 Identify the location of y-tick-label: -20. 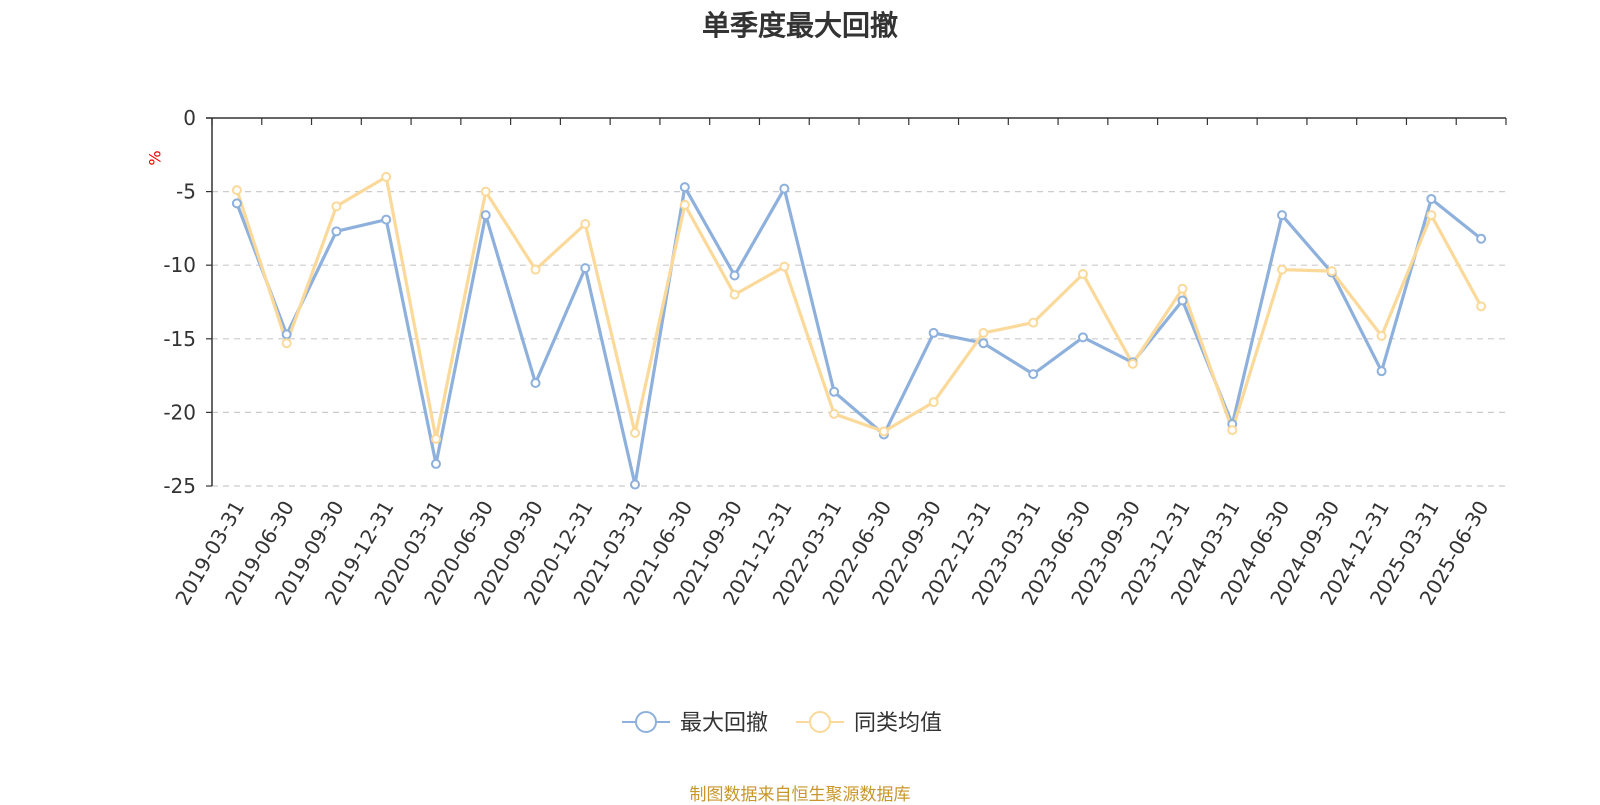
(179, 412).